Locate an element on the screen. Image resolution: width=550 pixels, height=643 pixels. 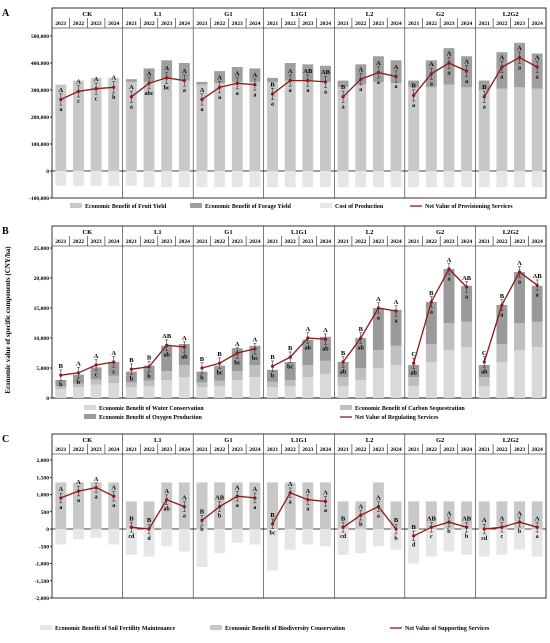
treatment-label: L2G2 is located at coordinates (511, 14).